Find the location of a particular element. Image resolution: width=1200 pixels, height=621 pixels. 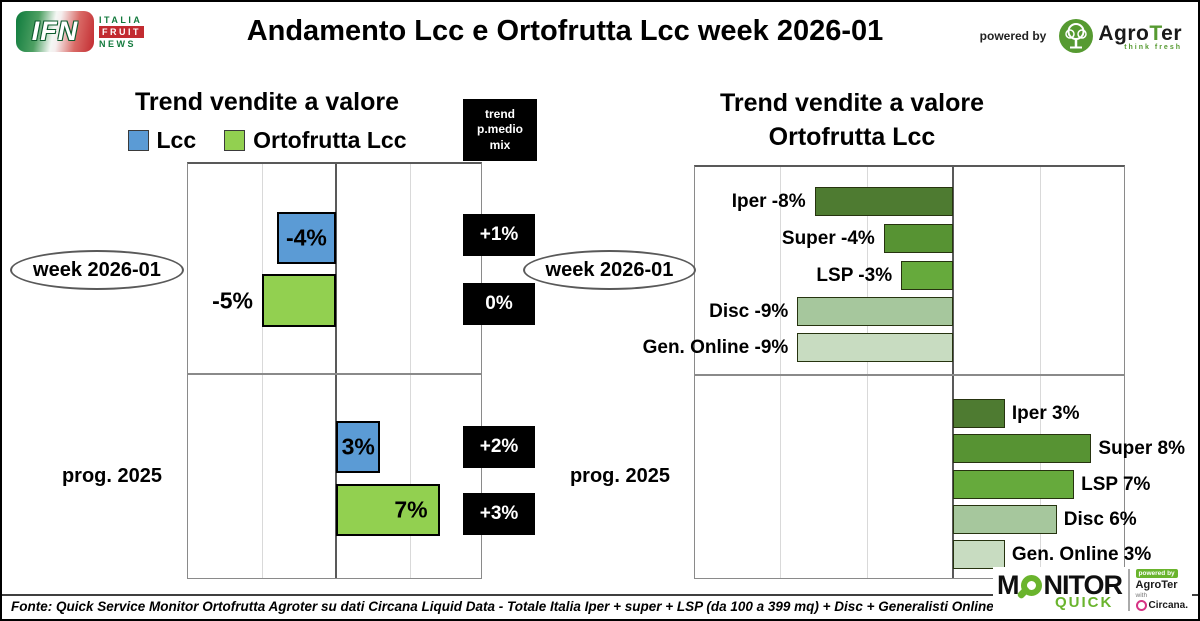

ifn-logo: IFN ITALIA FRUIT NEWS is located at coordinates (80, 31).